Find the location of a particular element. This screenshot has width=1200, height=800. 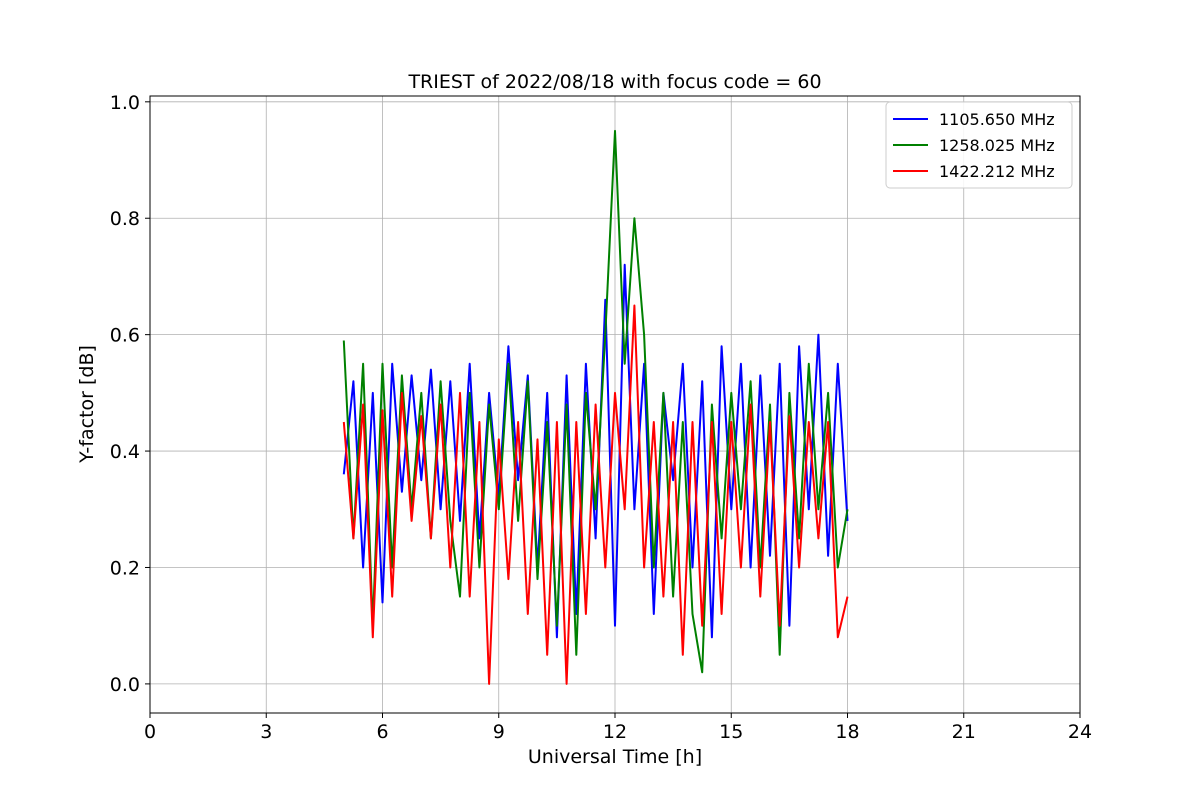

y-tick-label: 0.4 is located at coordinates (125, 452).